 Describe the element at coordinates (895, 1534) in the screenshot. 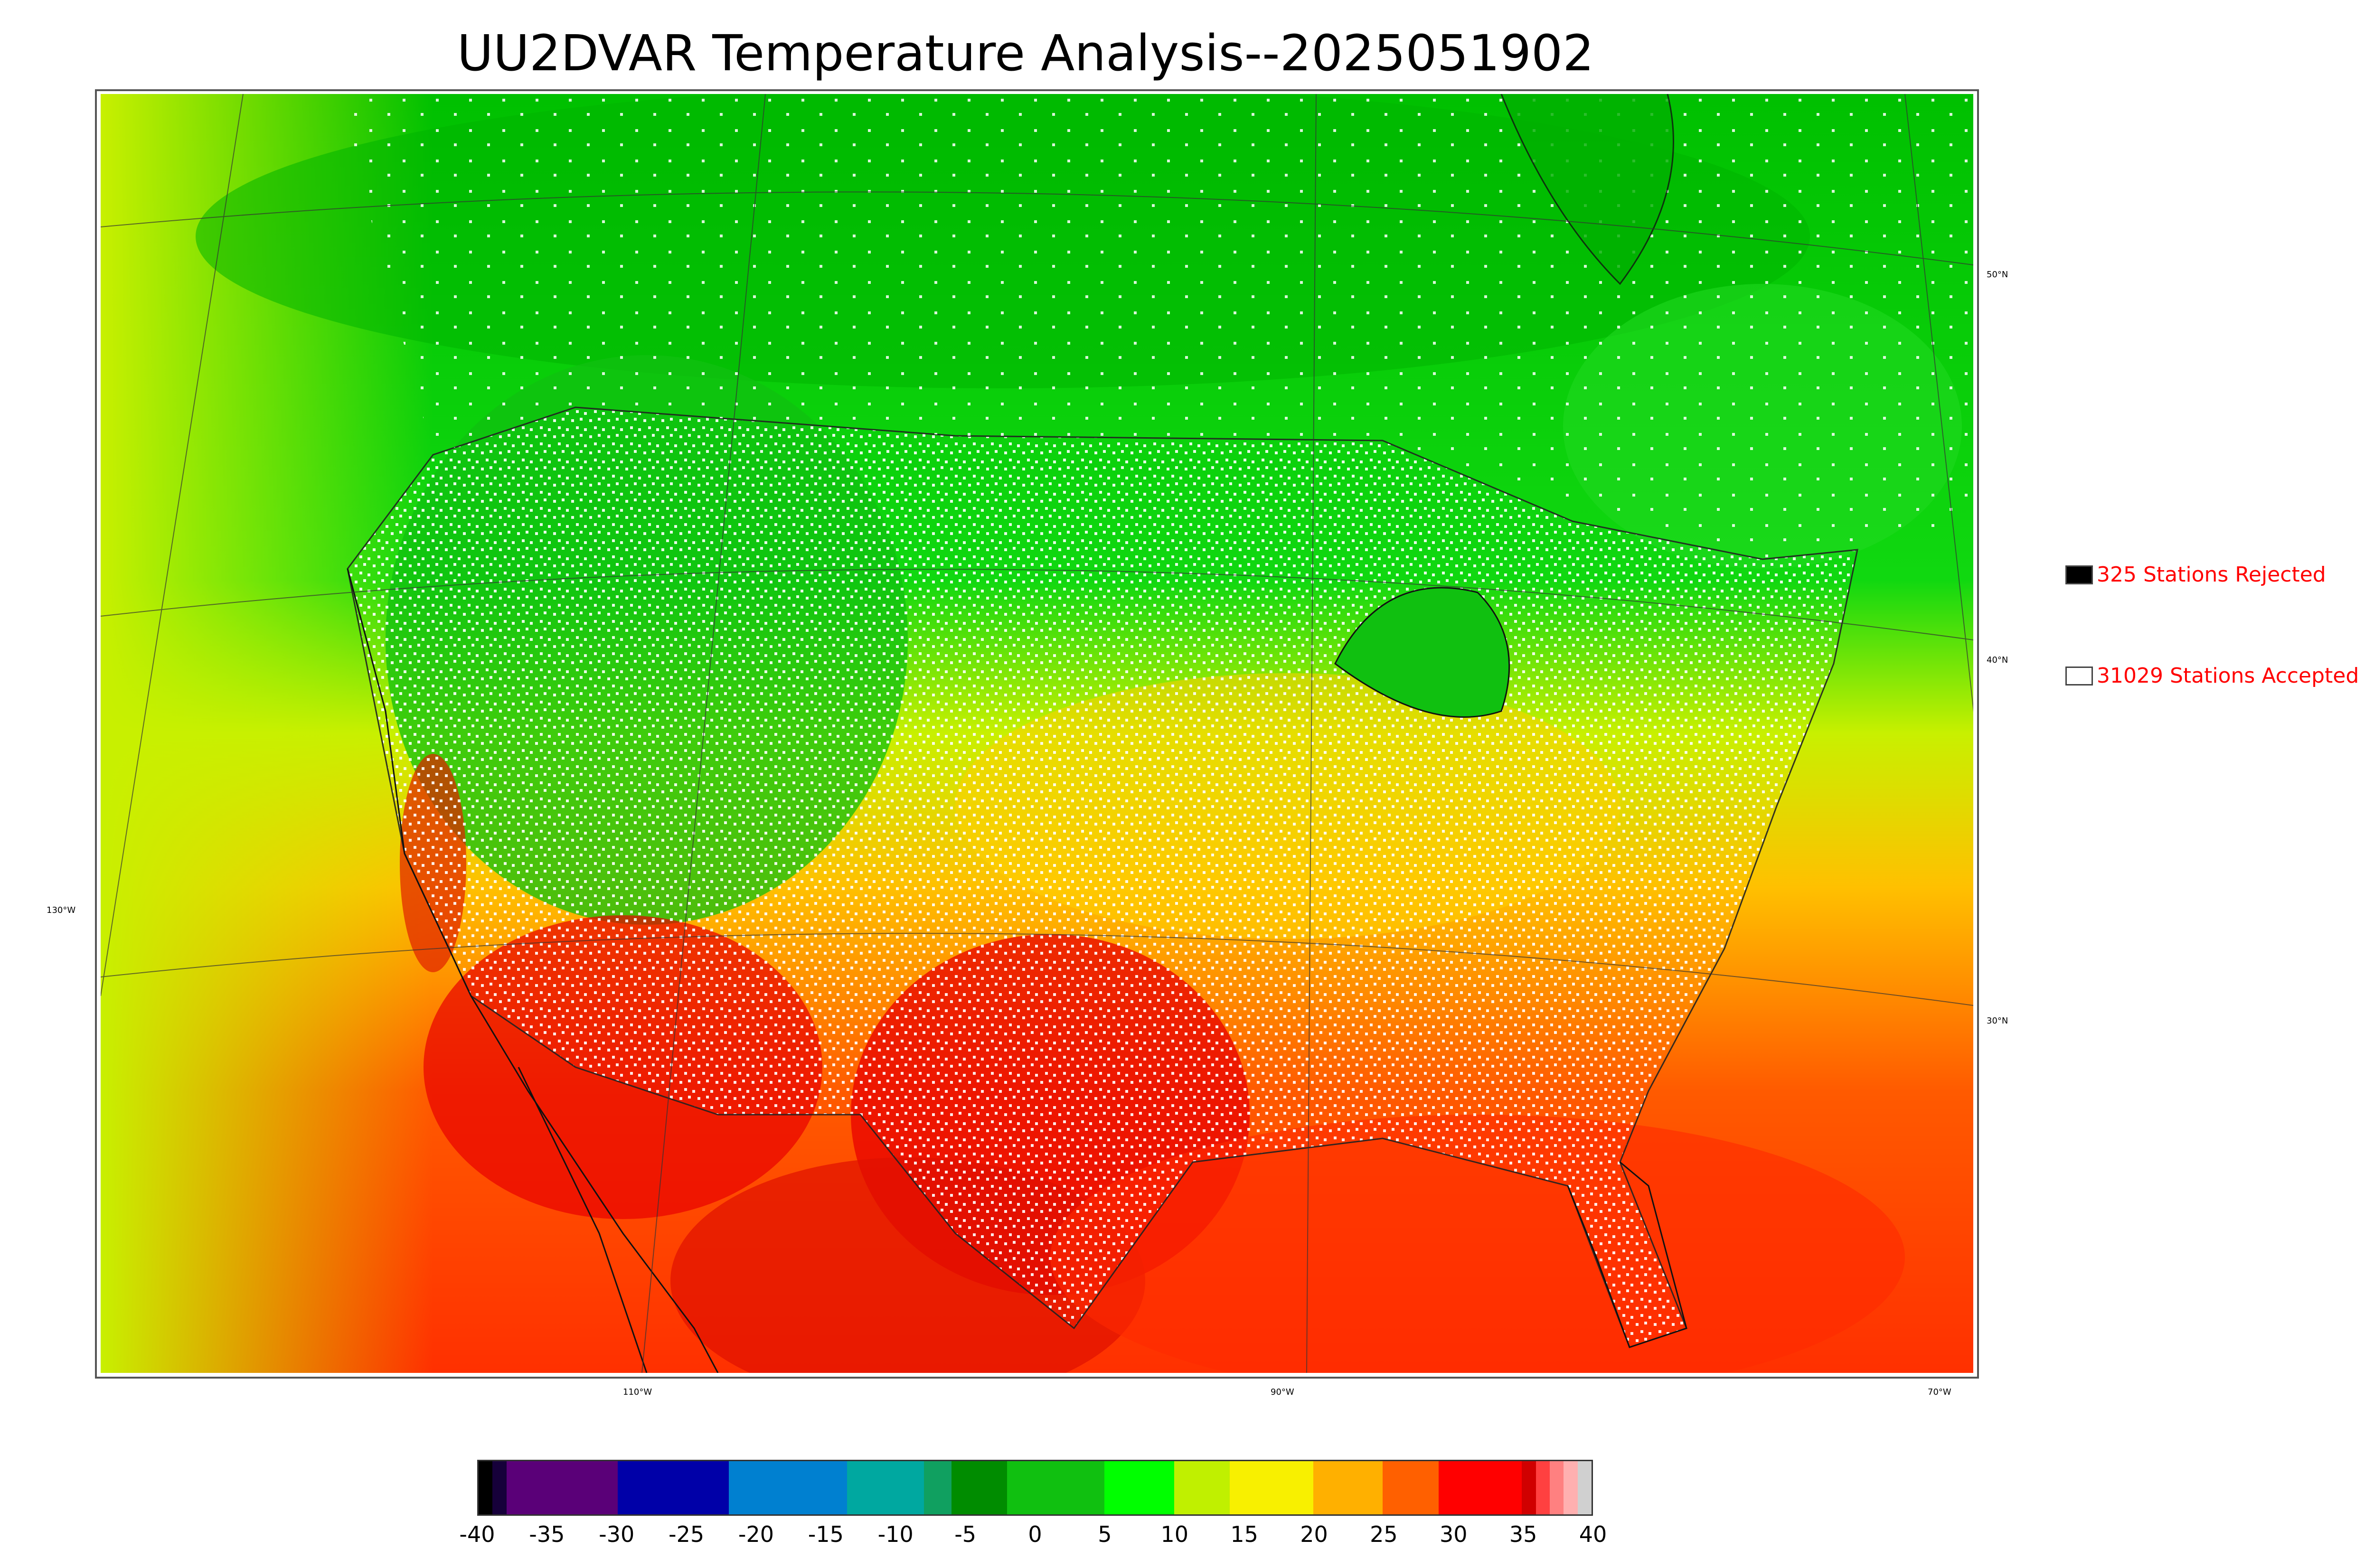

I see `colorbar-tick-label: -10` at that location.